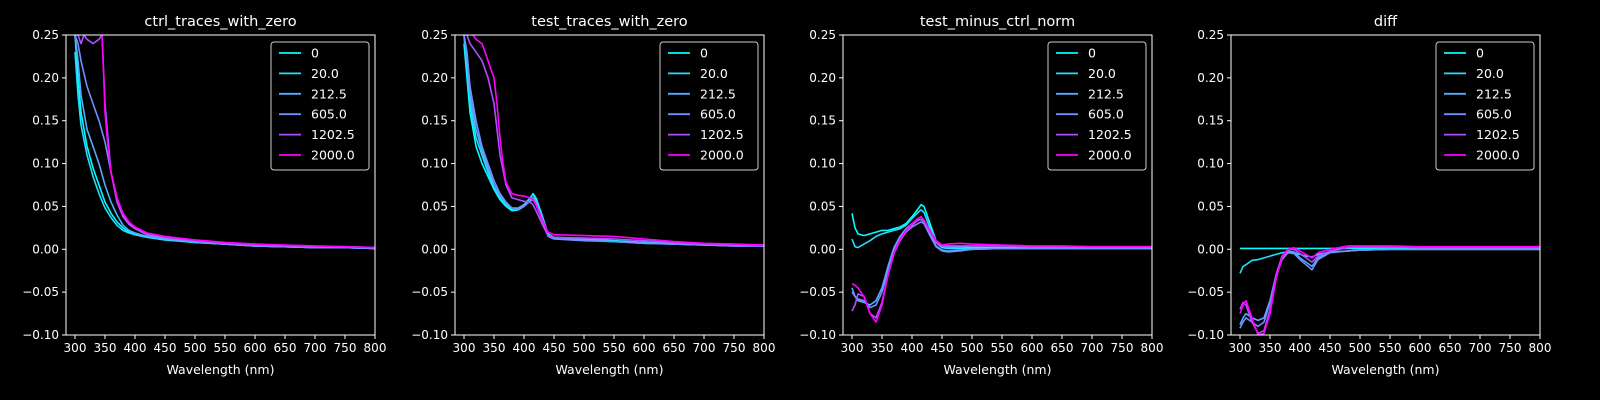 The image size is (1600, 400). What do you see at coordinates (609, 22) in the screenshot?
I see `chart-title: test_traces_with_zero` at bounding box center [609, 22].